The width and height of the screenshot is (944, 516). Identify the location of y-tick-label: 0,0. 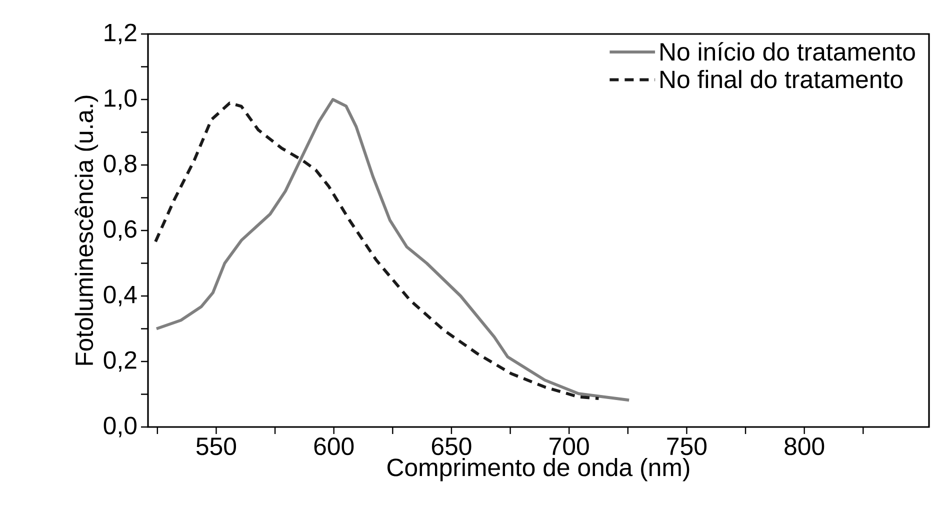
(120, 427).